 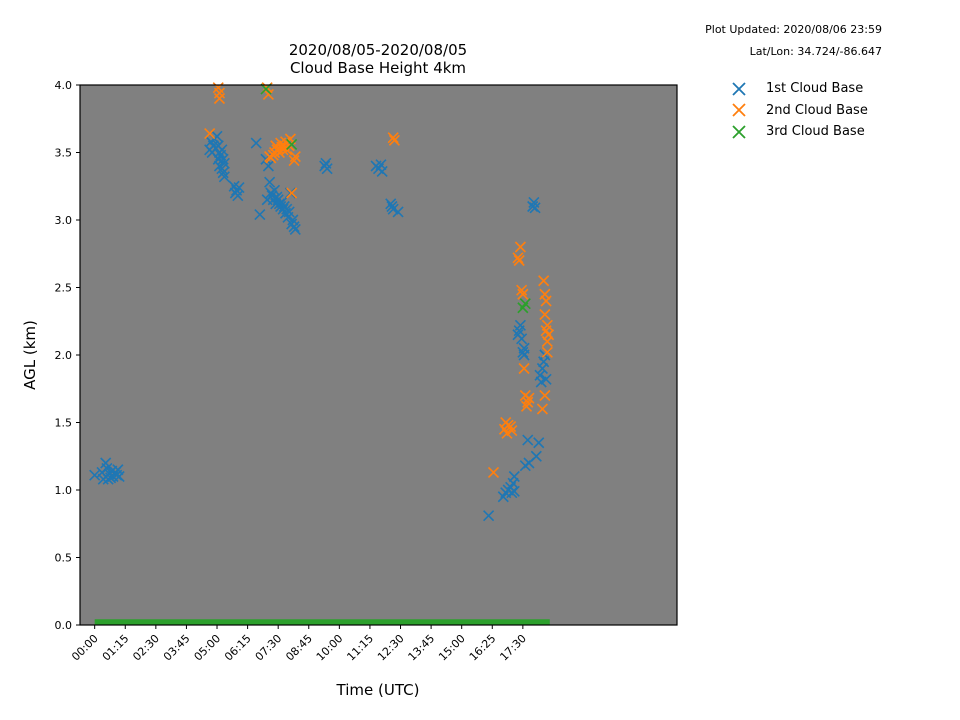 What do you see at coordinates (299, 648) in the screenshot?
I see `x-tick-label: 08:45` at bounding box center [299, 648].